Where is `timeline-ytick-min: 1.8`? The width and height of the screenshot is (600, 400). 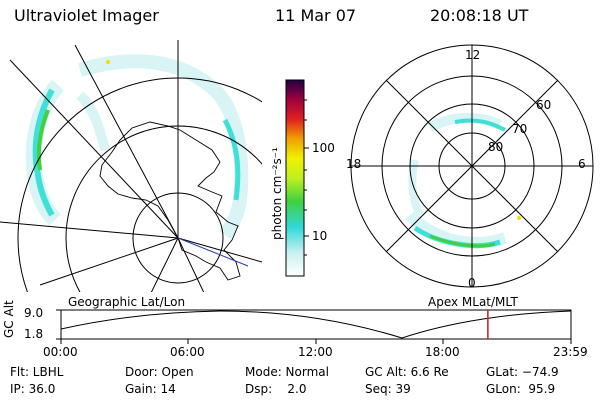 timeline-ytick-min: 1.8 is located at coordinates (34, 334).